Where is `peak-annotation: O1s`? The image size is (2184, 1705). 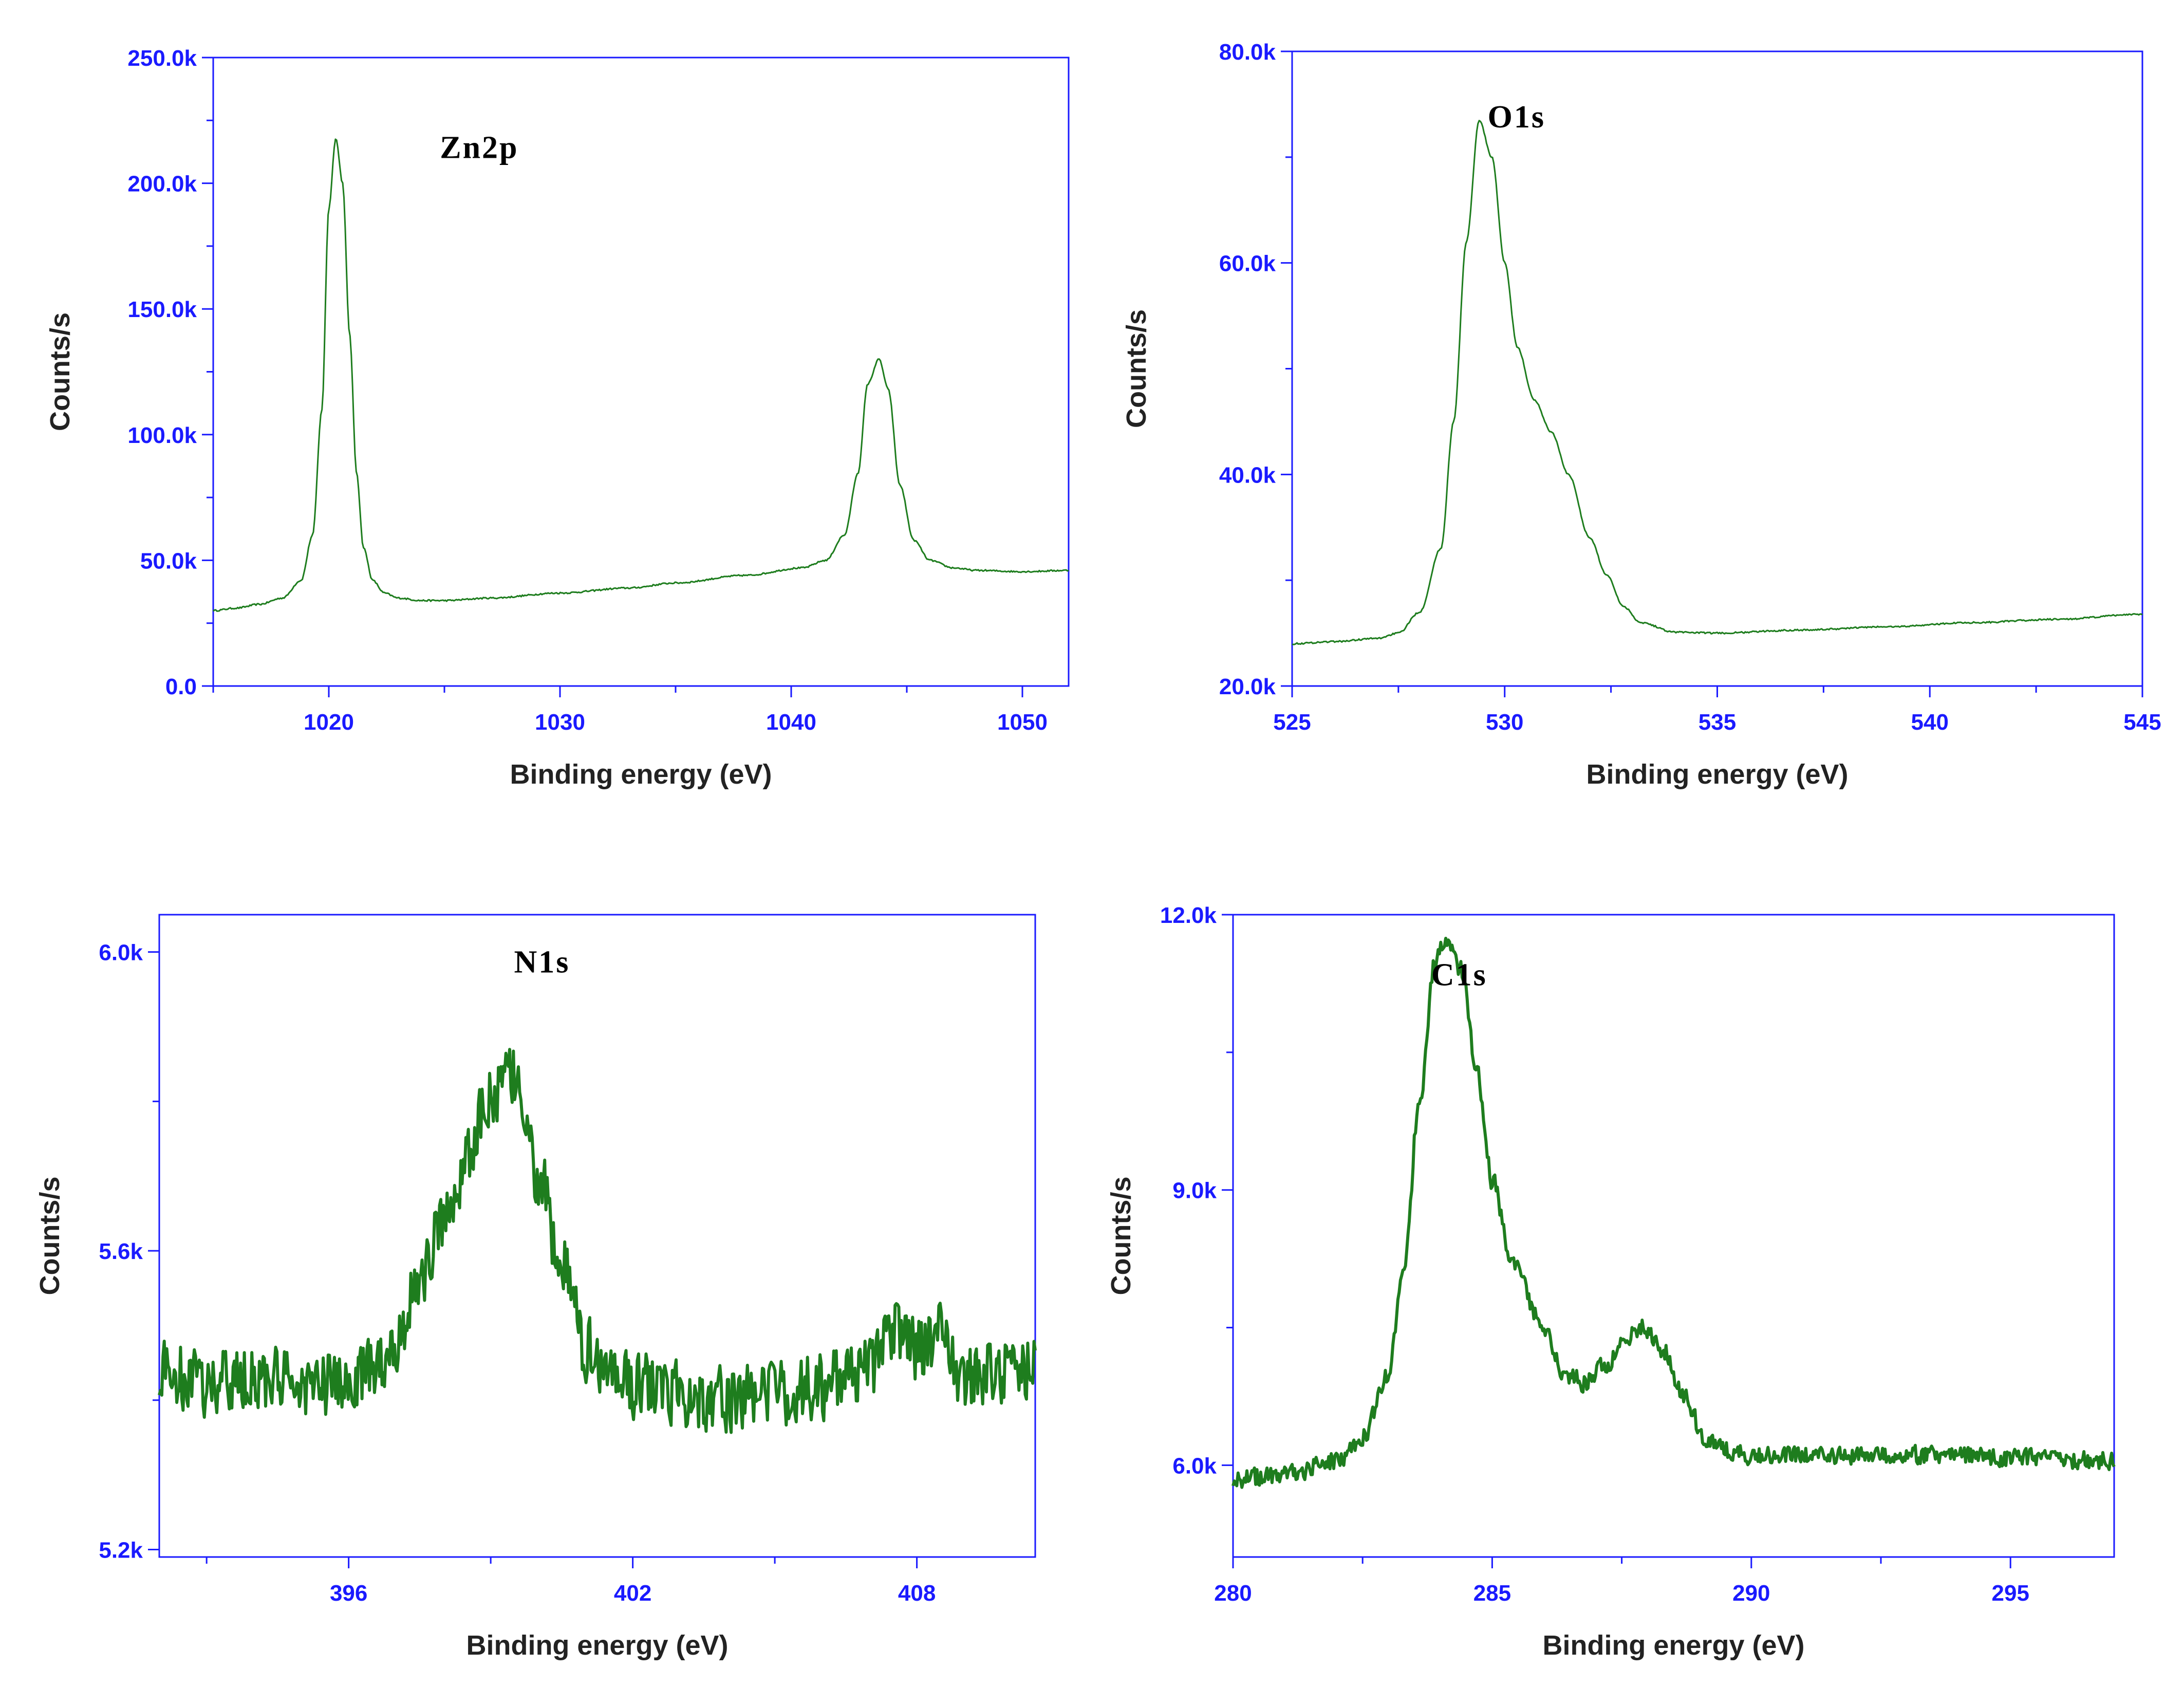 peak-annotation: O1s is located at coordinates (1516, 117).